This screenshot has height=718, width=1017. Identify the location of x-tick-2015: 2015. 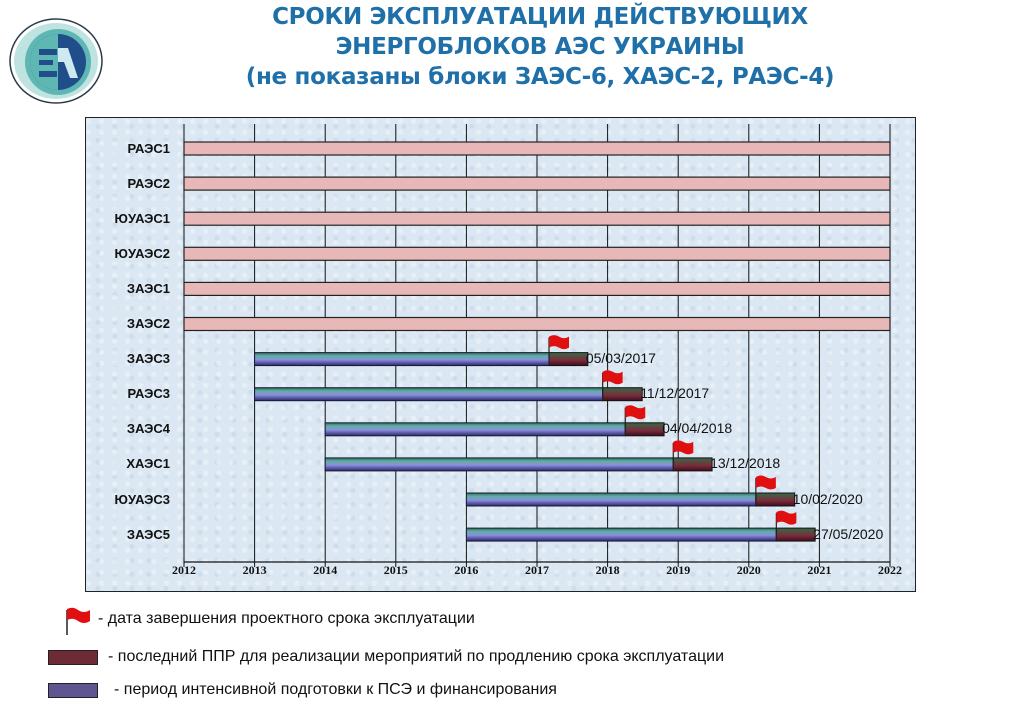
(395, 570).